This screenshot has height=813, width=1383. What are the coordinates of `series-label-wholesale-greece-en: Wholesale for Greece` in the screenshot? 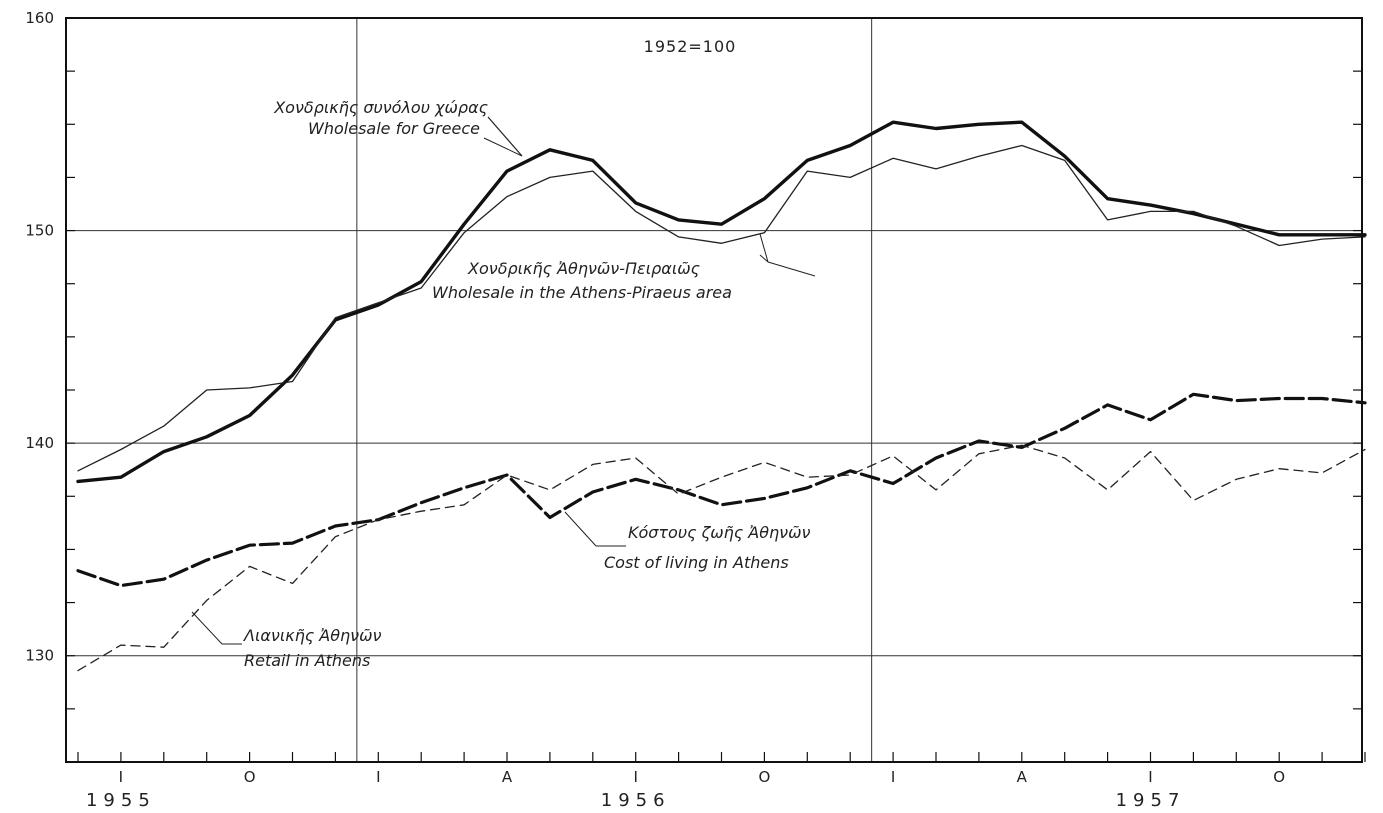 It's located at (394, 128).